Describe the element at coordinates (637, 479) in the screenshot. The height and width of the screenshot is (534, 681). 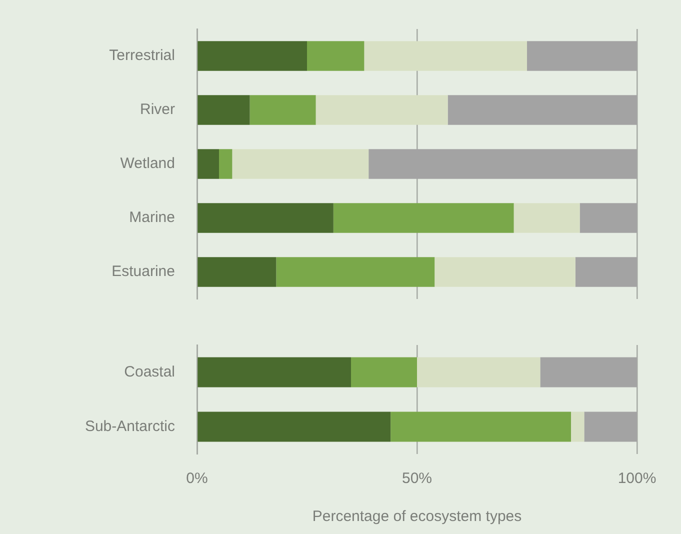
I see `x-tick-label: 100%` at that location.